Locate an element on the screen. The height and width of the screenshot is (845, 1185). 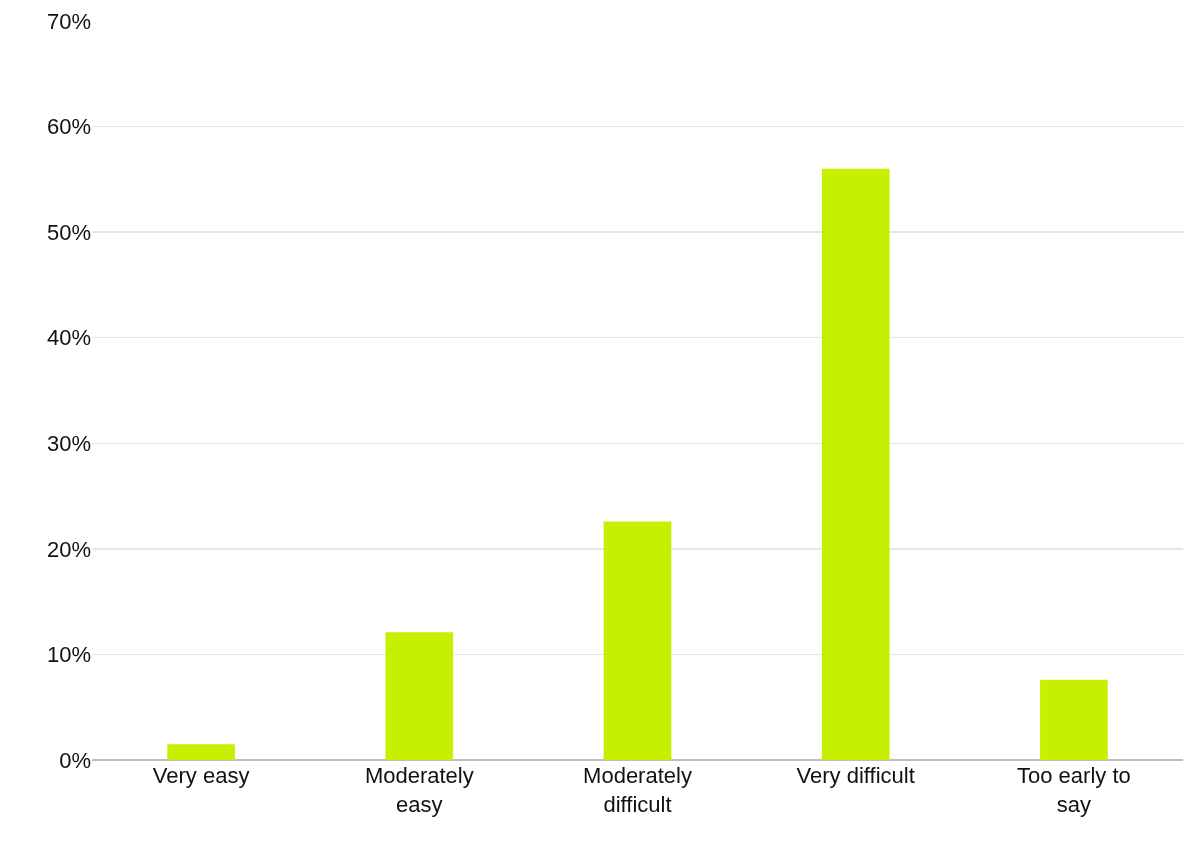
y-tick-label: 40% is located at coordinates (68, 338).